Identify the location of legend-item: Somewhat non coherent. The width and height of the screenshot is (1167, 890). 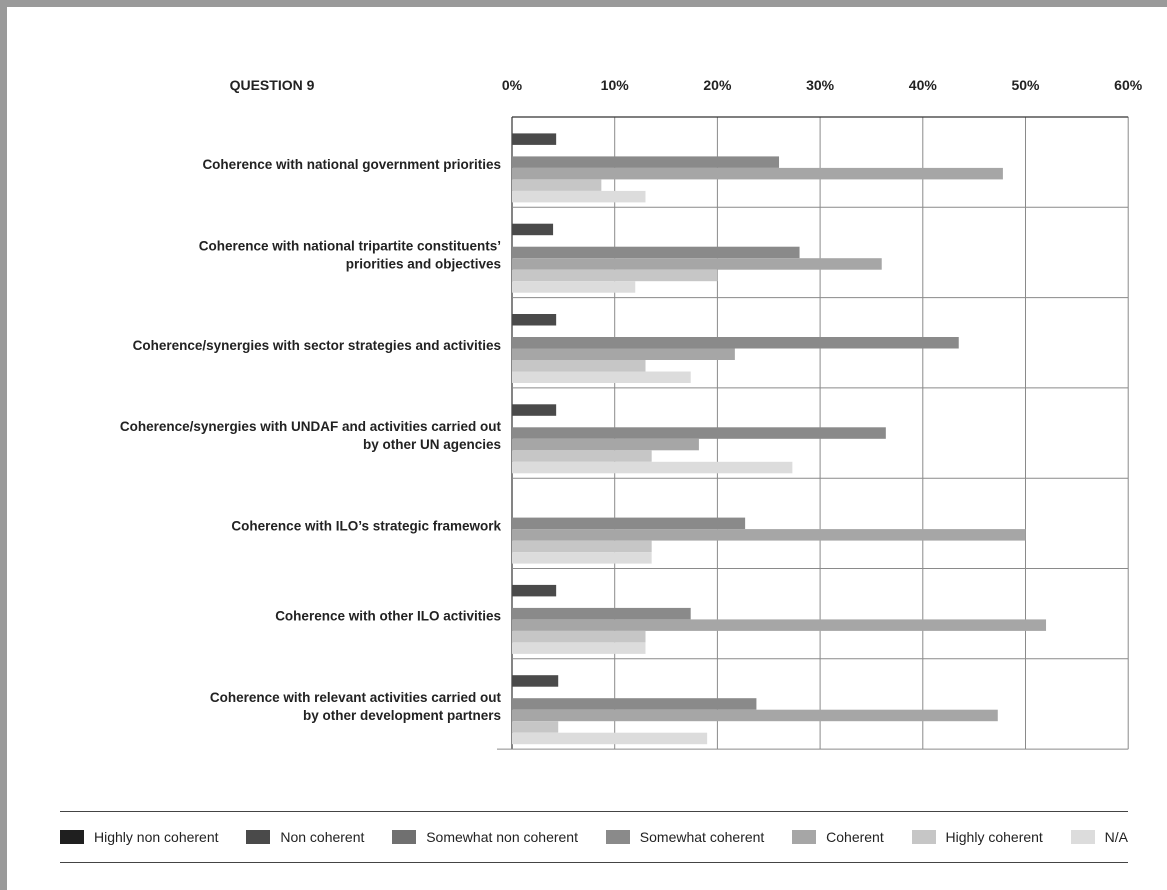
(485, 837).